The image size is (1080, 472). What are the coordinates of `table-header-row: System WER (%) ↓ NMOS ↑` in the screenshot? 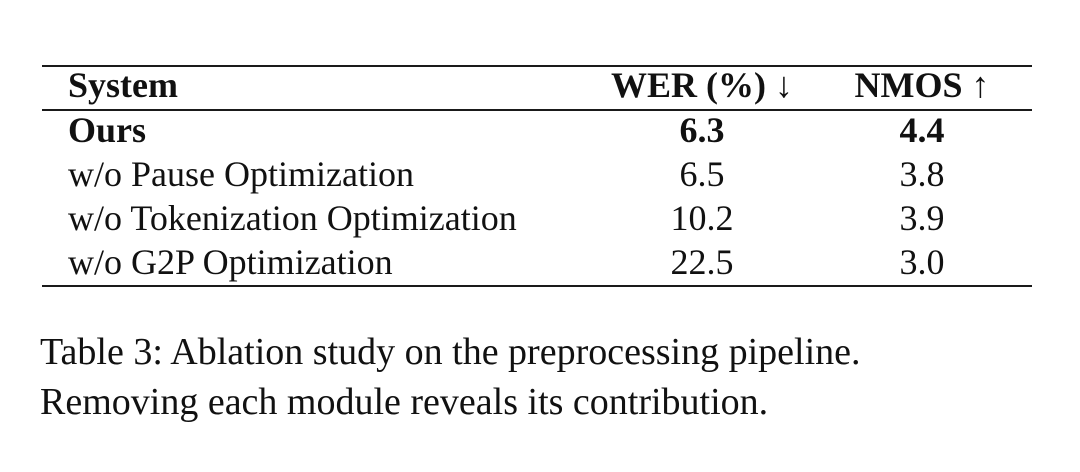 It's located at (537, 85).